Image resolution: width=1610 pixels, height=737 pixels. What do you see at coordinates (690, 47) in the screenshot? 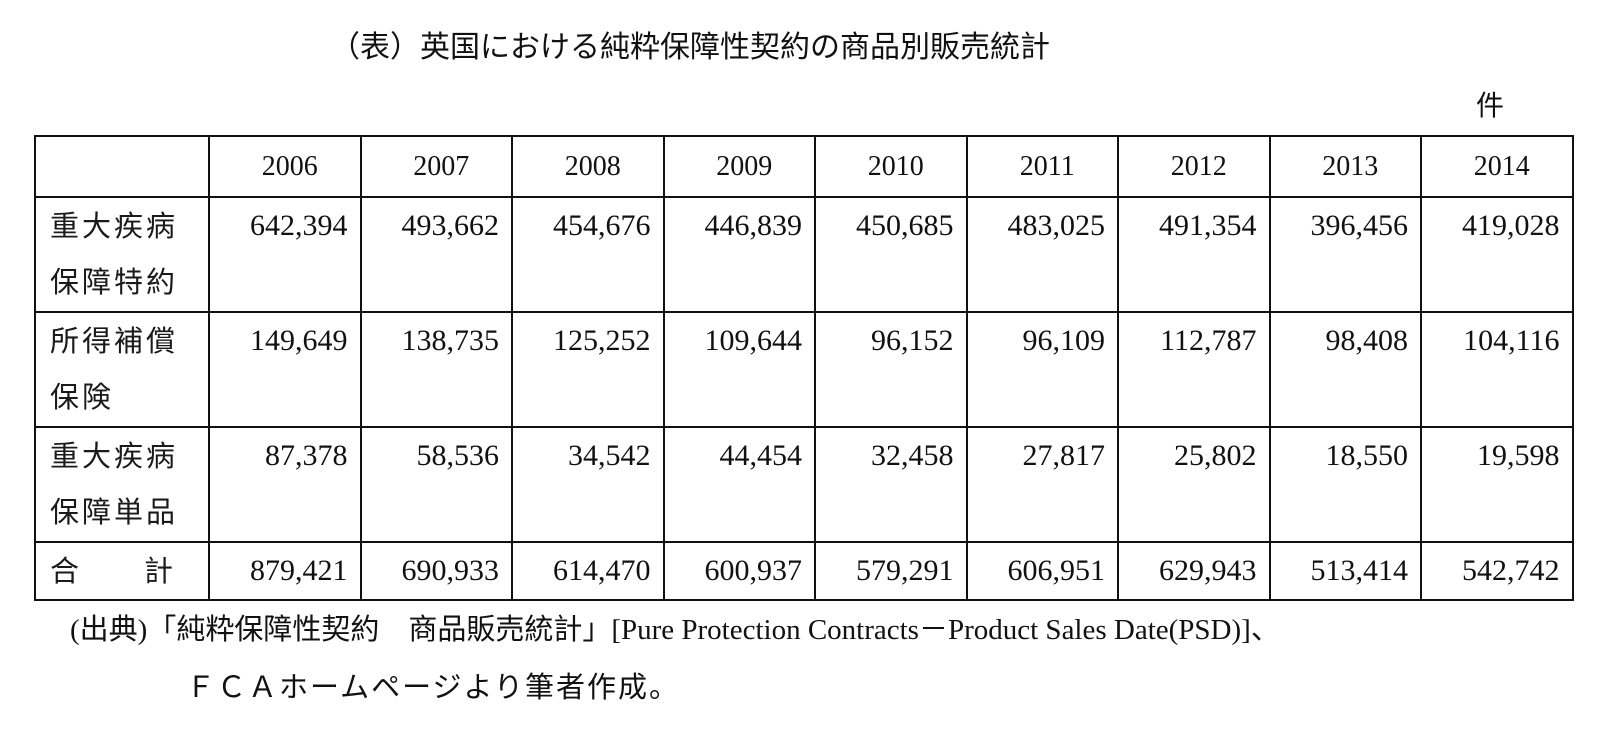
I see `table-title: （表）英国における純粋保障性契約の商品別販売統計` at bounding box center [690, 47].